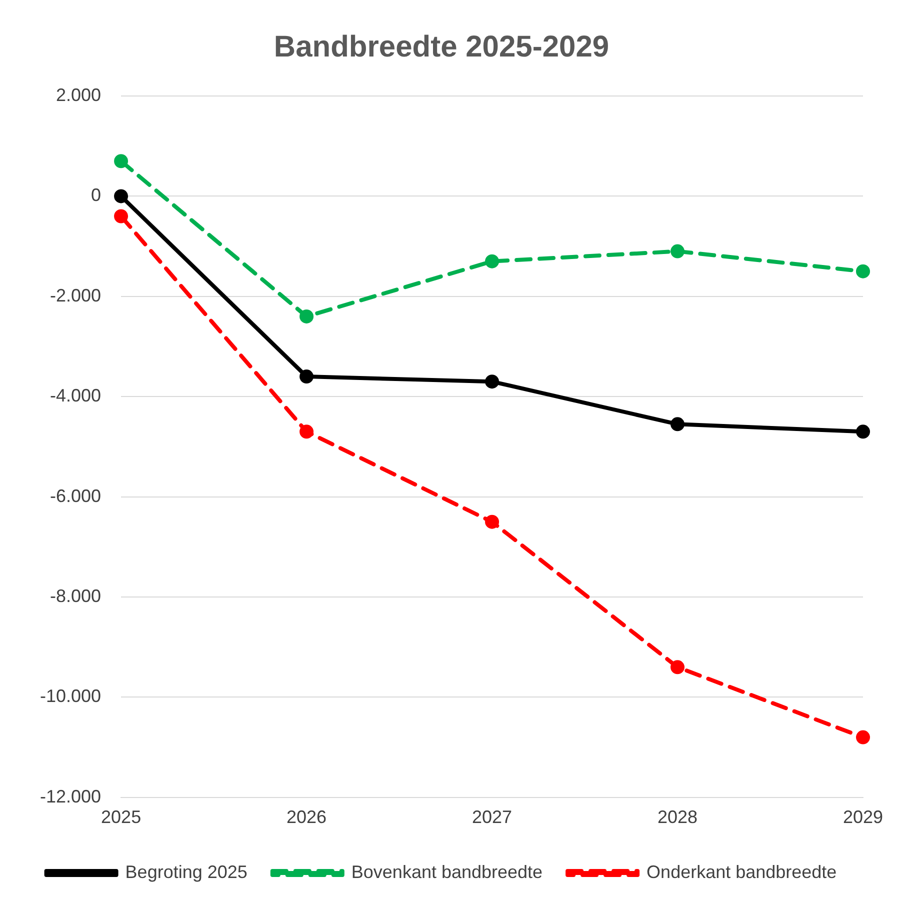 This screenshot has height=912, width=923. What do you see at coordinates (741, 872) in the screenshot?
I see `legend-label: Onderkant bandbreedte` at bounding box center [741, 872].